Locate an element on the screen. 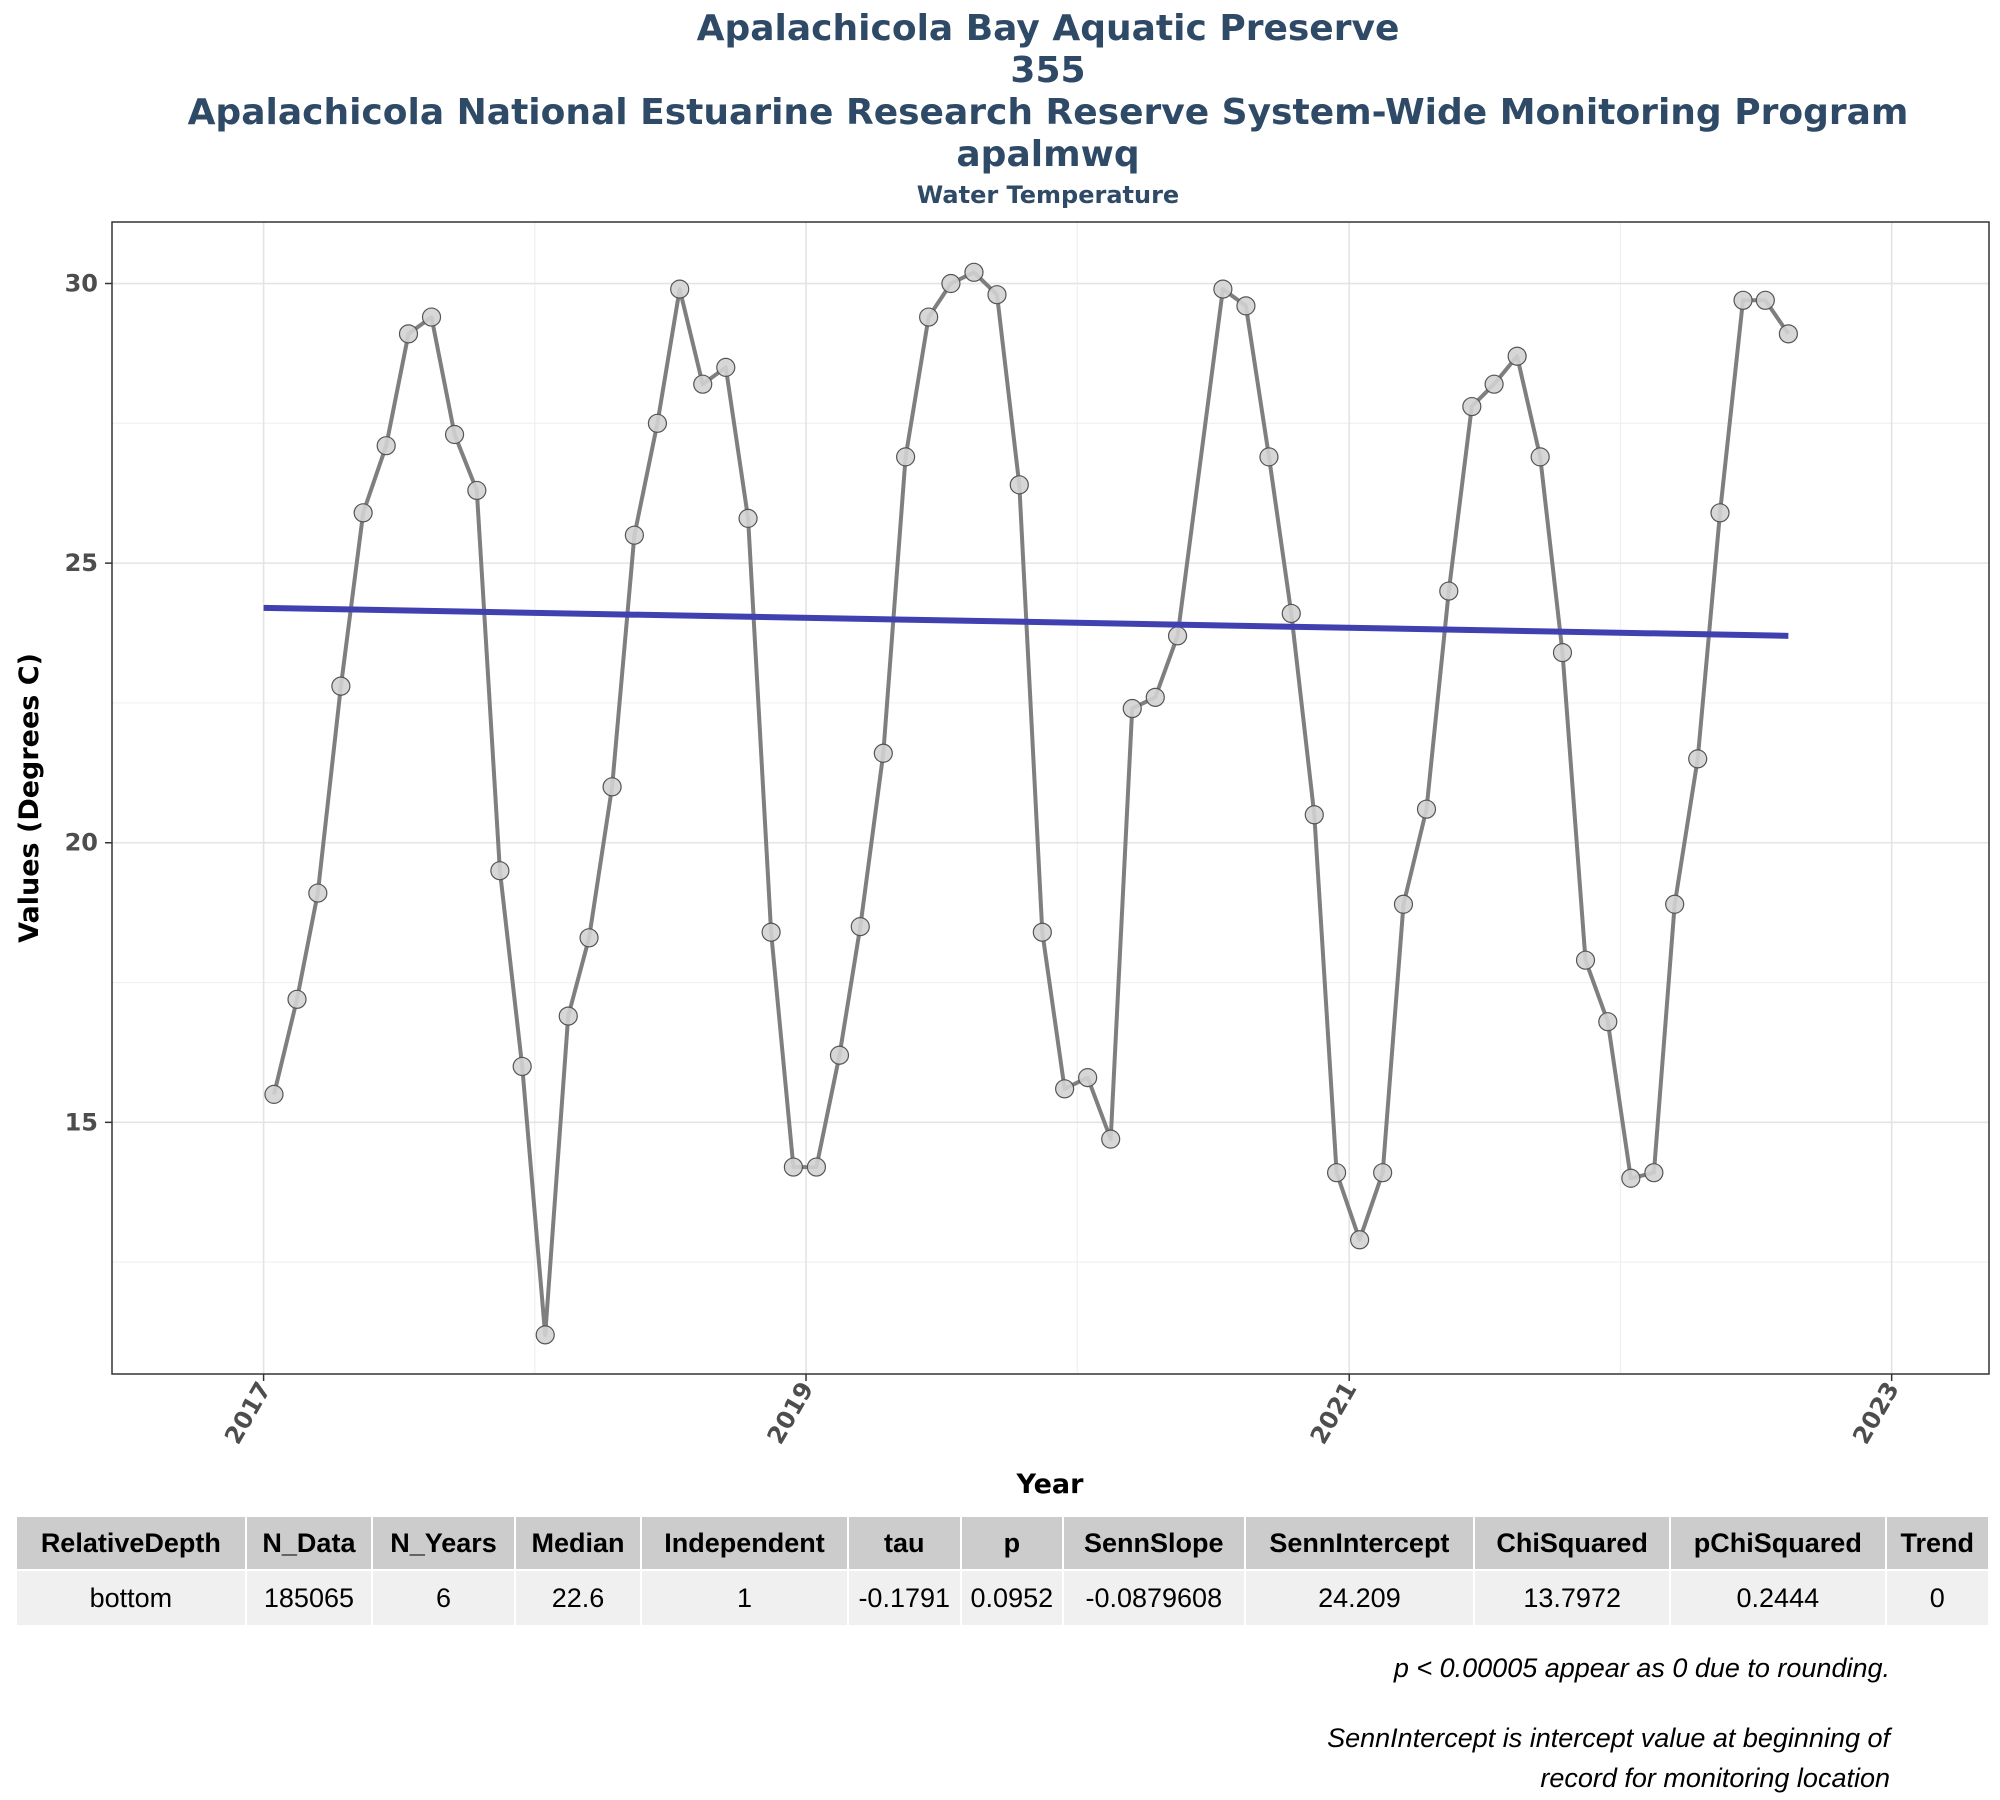 The height and width of the screenshot is (1800, 2000). y-tick-label: 25 is located at coordinates (81, 563).